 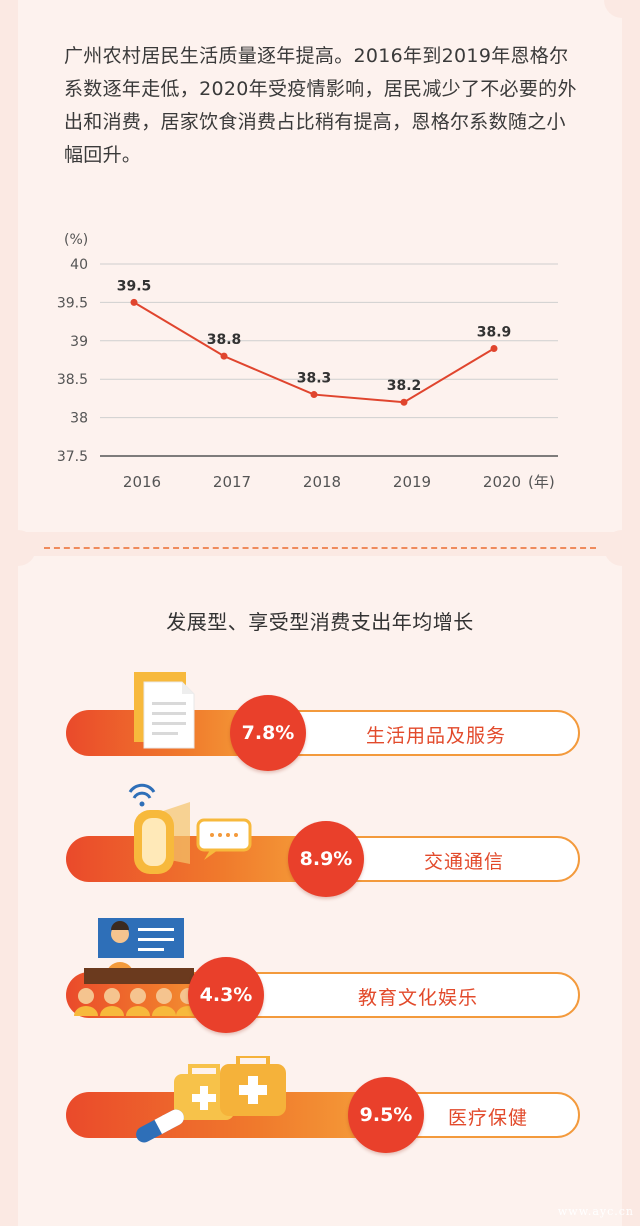 What do you see at coordinates (134, 286) in the screenshot?
I see `data-label: 39.5` at bounding box center [134, 286].